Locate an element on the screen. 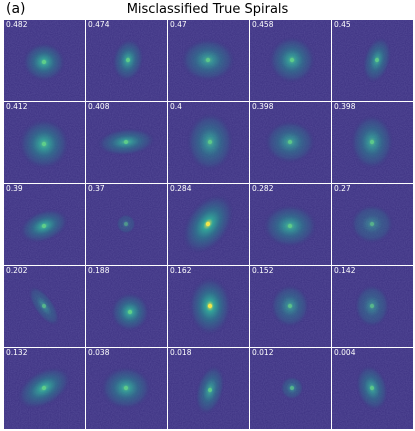 The width and height of the screenshot is (415, 431). galaxy-tile: 0.45 is located at coordinates (372, 60).